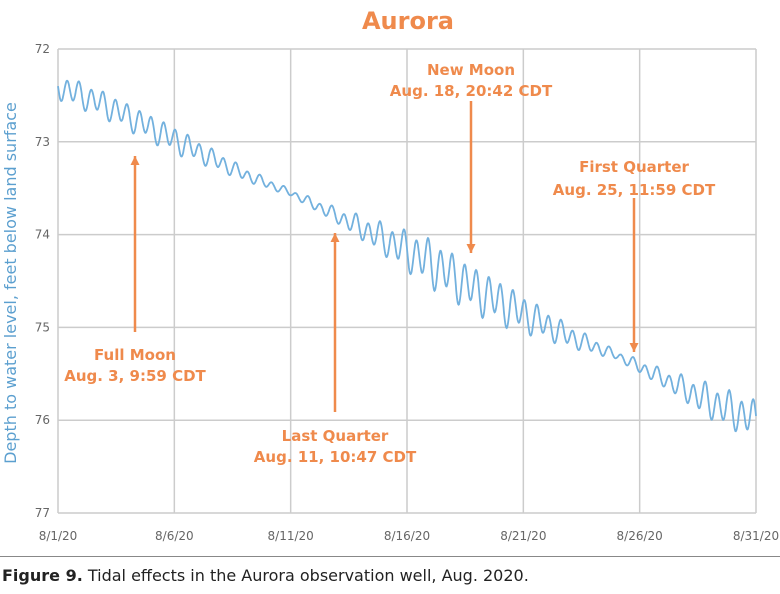 Image resolution: width=780 pixels, height=594 pixels. Describe the element at coordinates (471, 70) in the screenshot. I see `annotation-label: New Moon` at that location.